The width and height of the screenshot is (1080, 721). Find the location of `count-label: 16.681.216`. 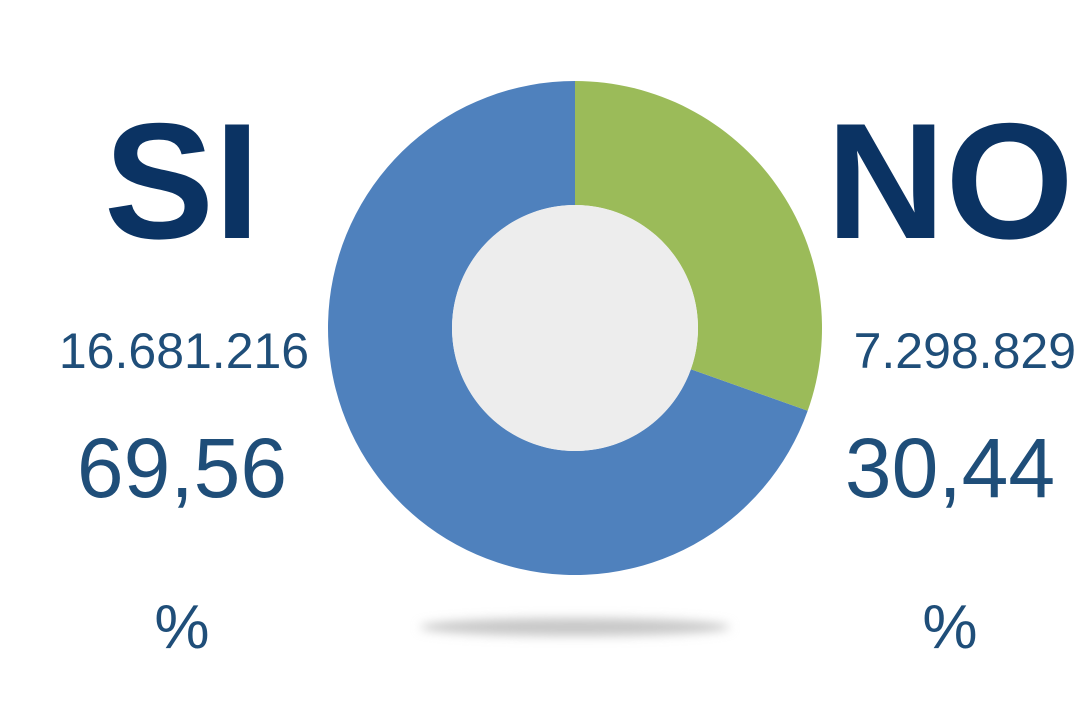

count-label: 16.681.216 is located at coordinates (184, 351).